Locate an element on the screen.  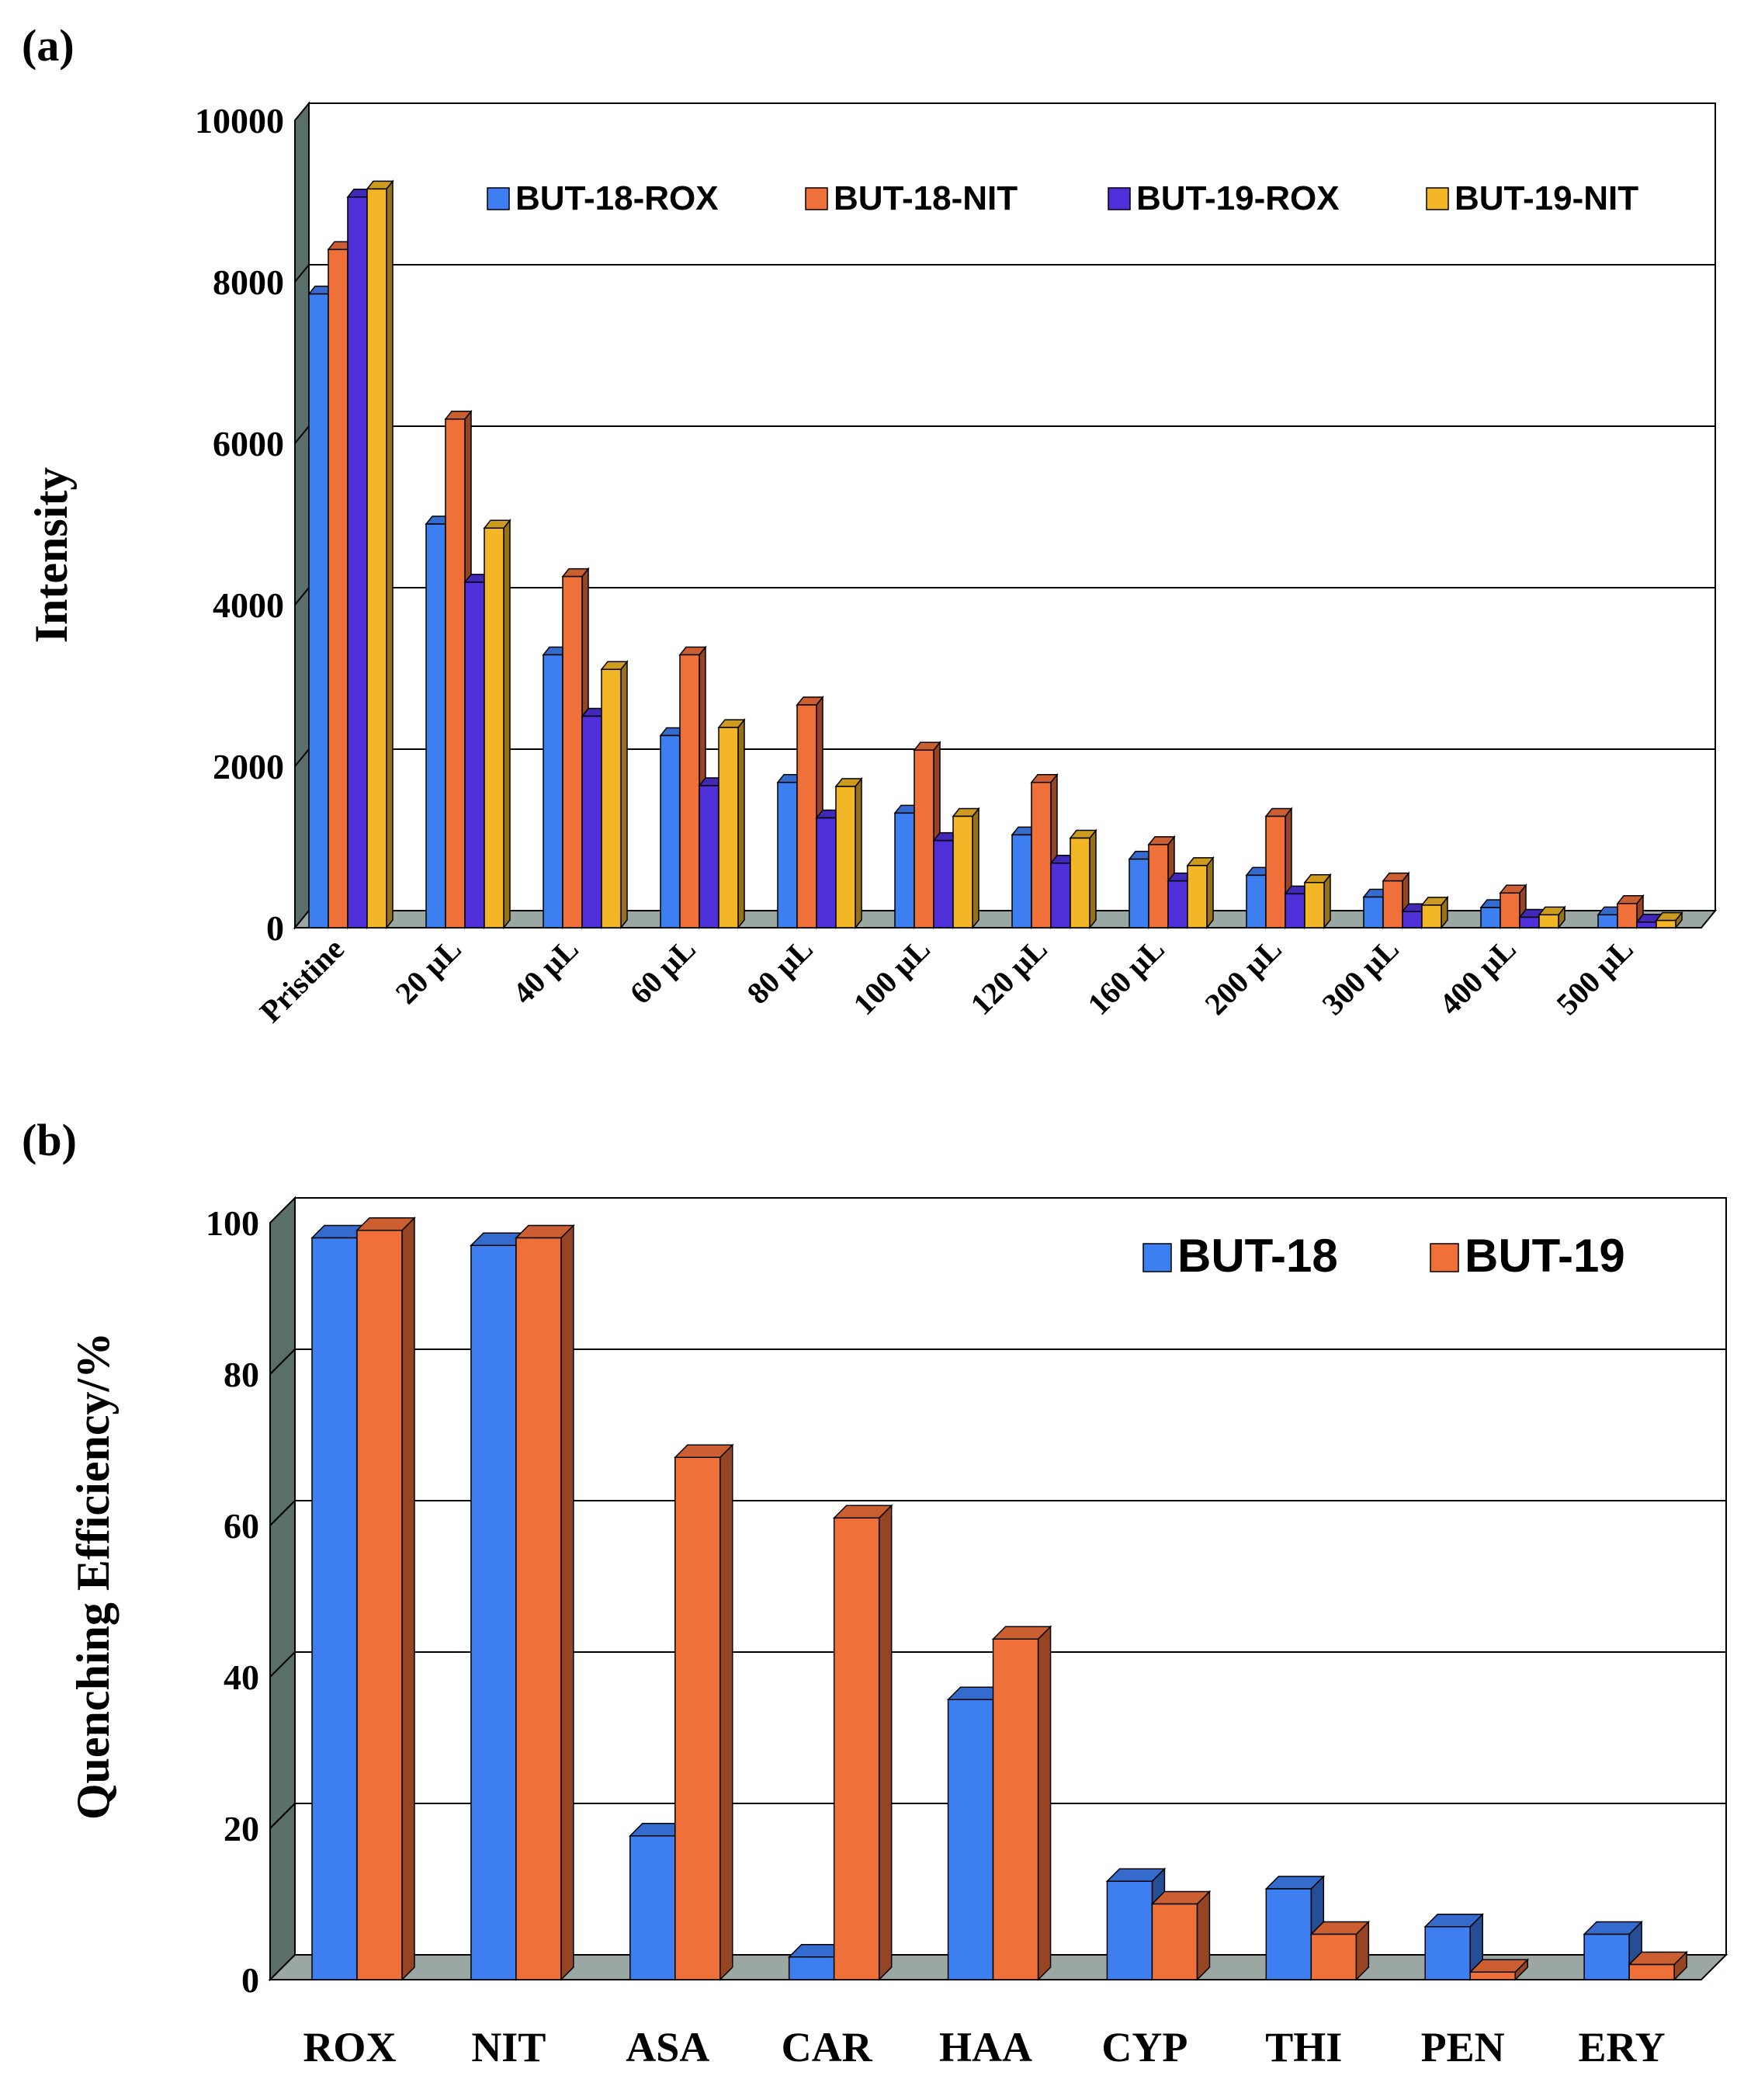
chart-b-x-ticks: ROX NIT ASA CAR HAA CYP THI PEN ERY is located at coordinates (984, 2047).